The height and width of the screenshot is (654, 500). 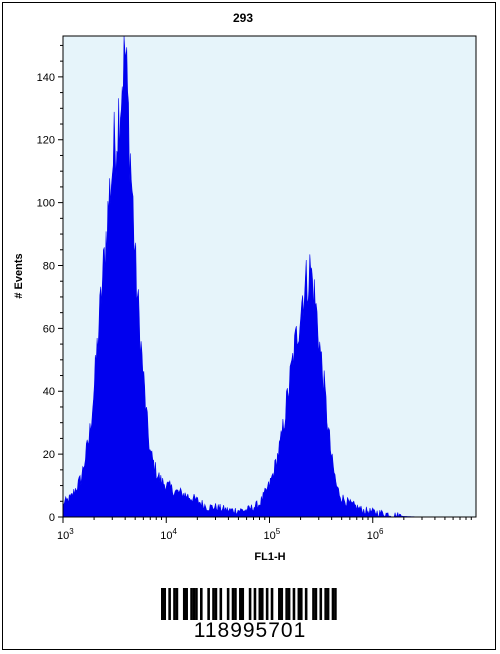 I want to click on y-tick-label: 0, so click(x=52, y=518).